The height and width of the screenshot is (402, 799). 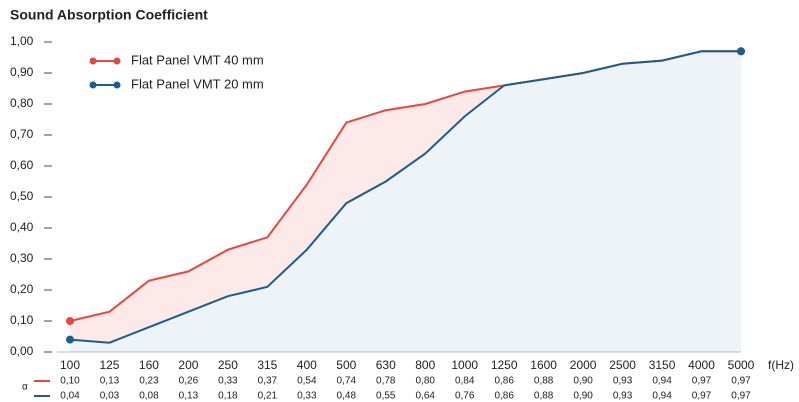 I want to click on y-tick-label: 0,90, so click(x=22, y=72).